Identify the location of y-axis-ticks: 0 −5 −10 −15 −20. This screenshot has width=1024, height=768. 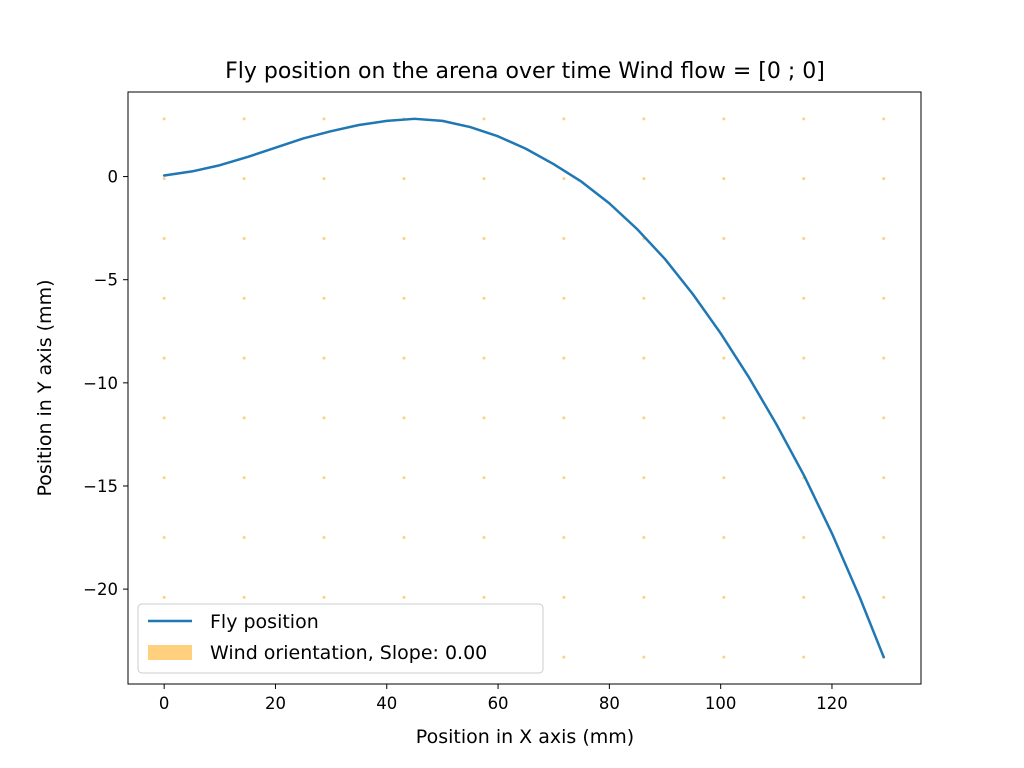
(105, 383).